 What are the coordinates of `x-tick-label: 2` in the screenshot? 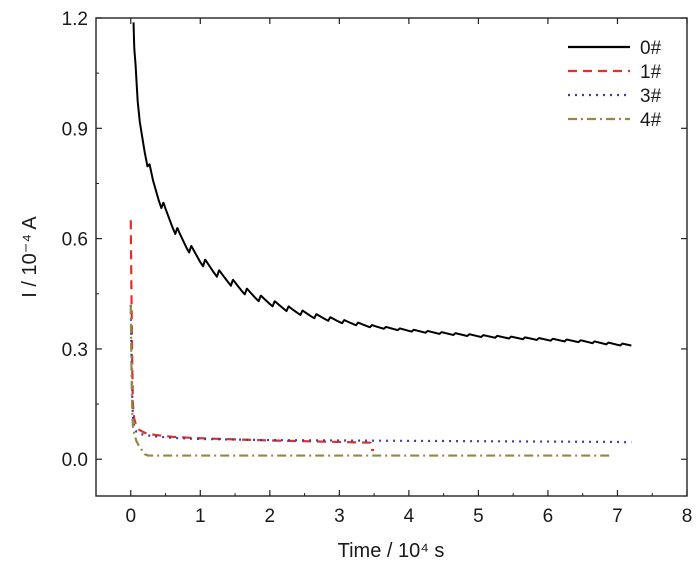 It's located at (270, 516).